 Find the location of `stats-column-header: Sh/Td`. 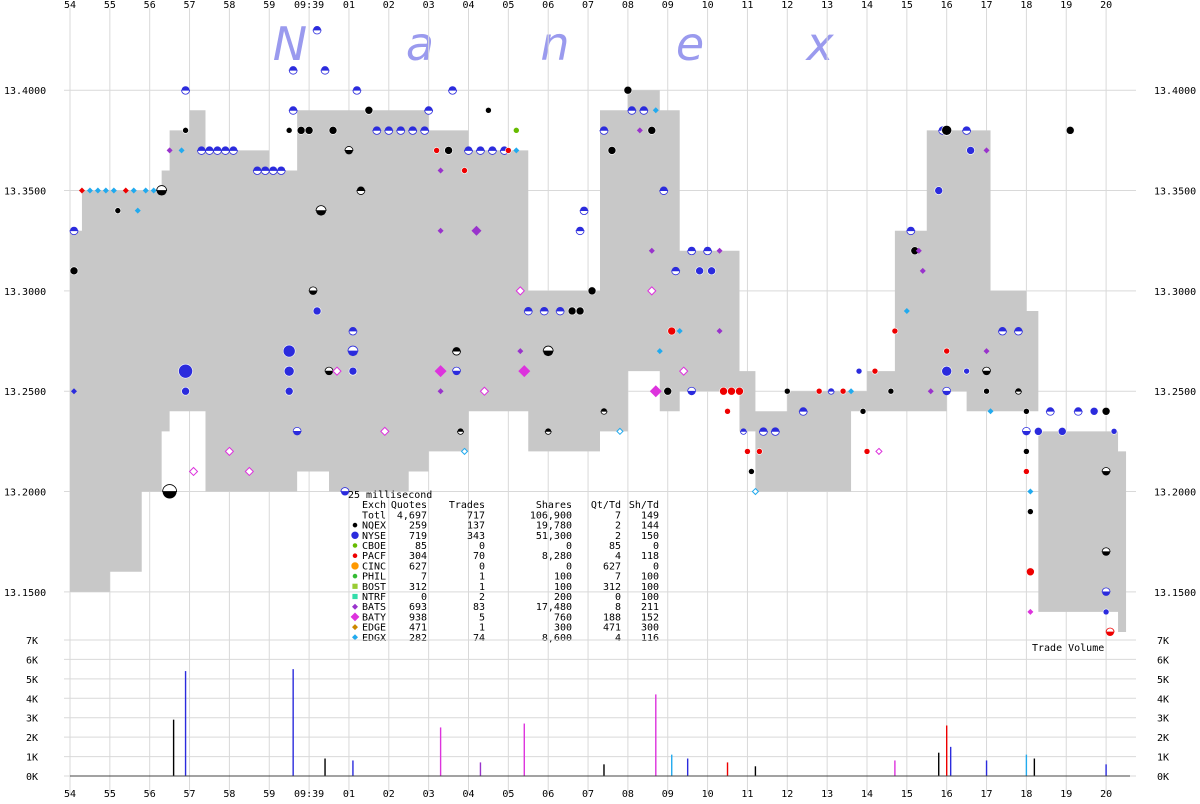

stats-column-header: Sh/Td is located at coordinates (644, 505).